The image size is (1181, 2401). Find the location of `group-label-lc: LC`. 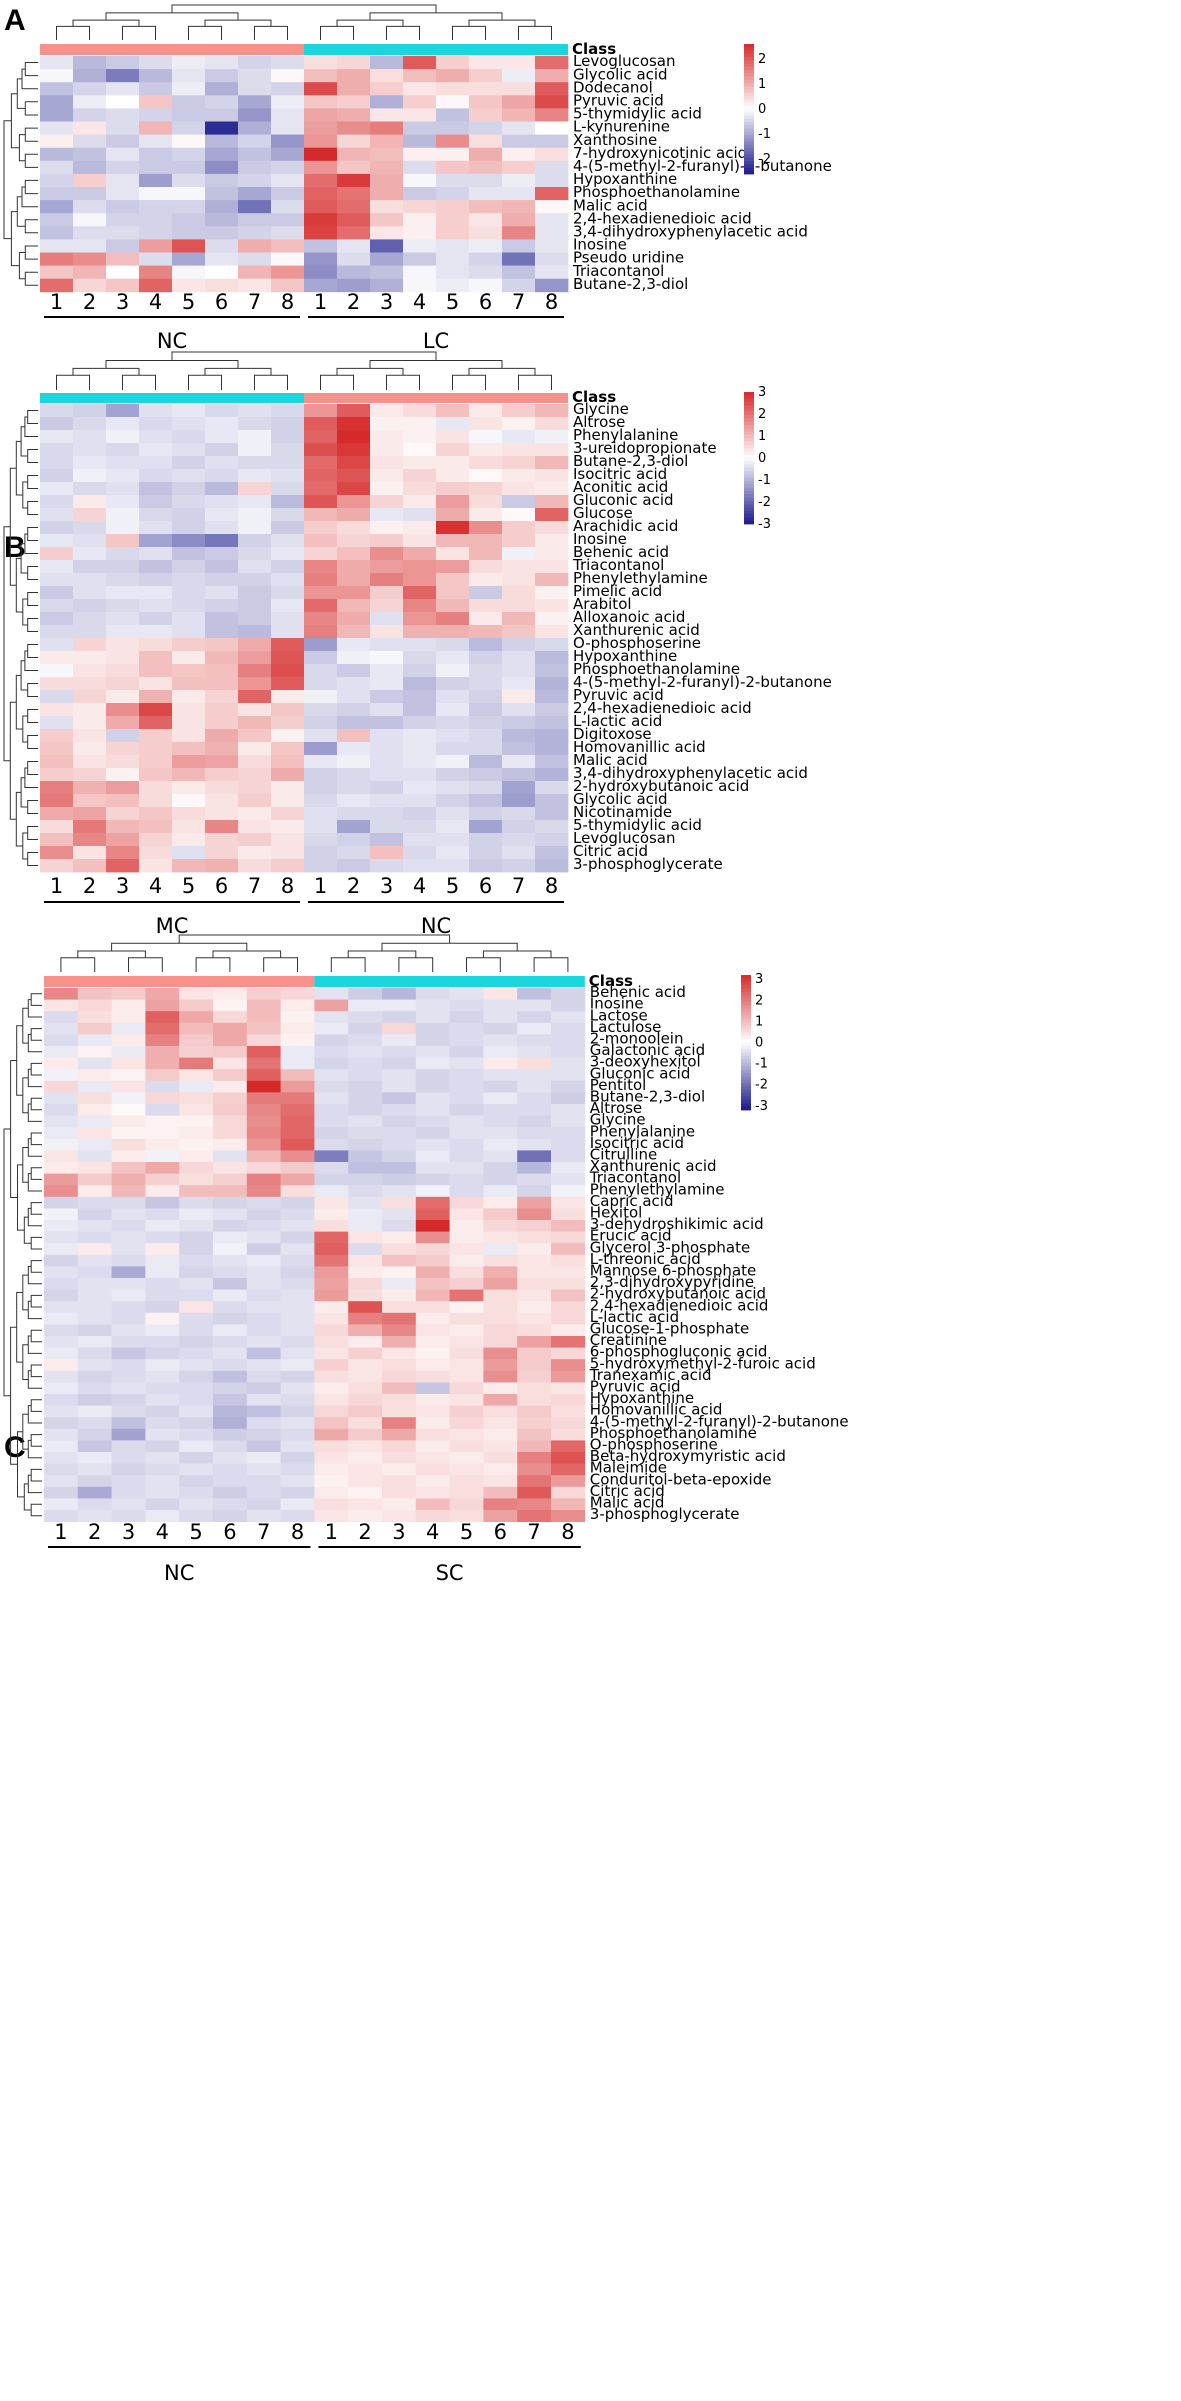

group-label-lc: LC is located at coordinates (436, 341).